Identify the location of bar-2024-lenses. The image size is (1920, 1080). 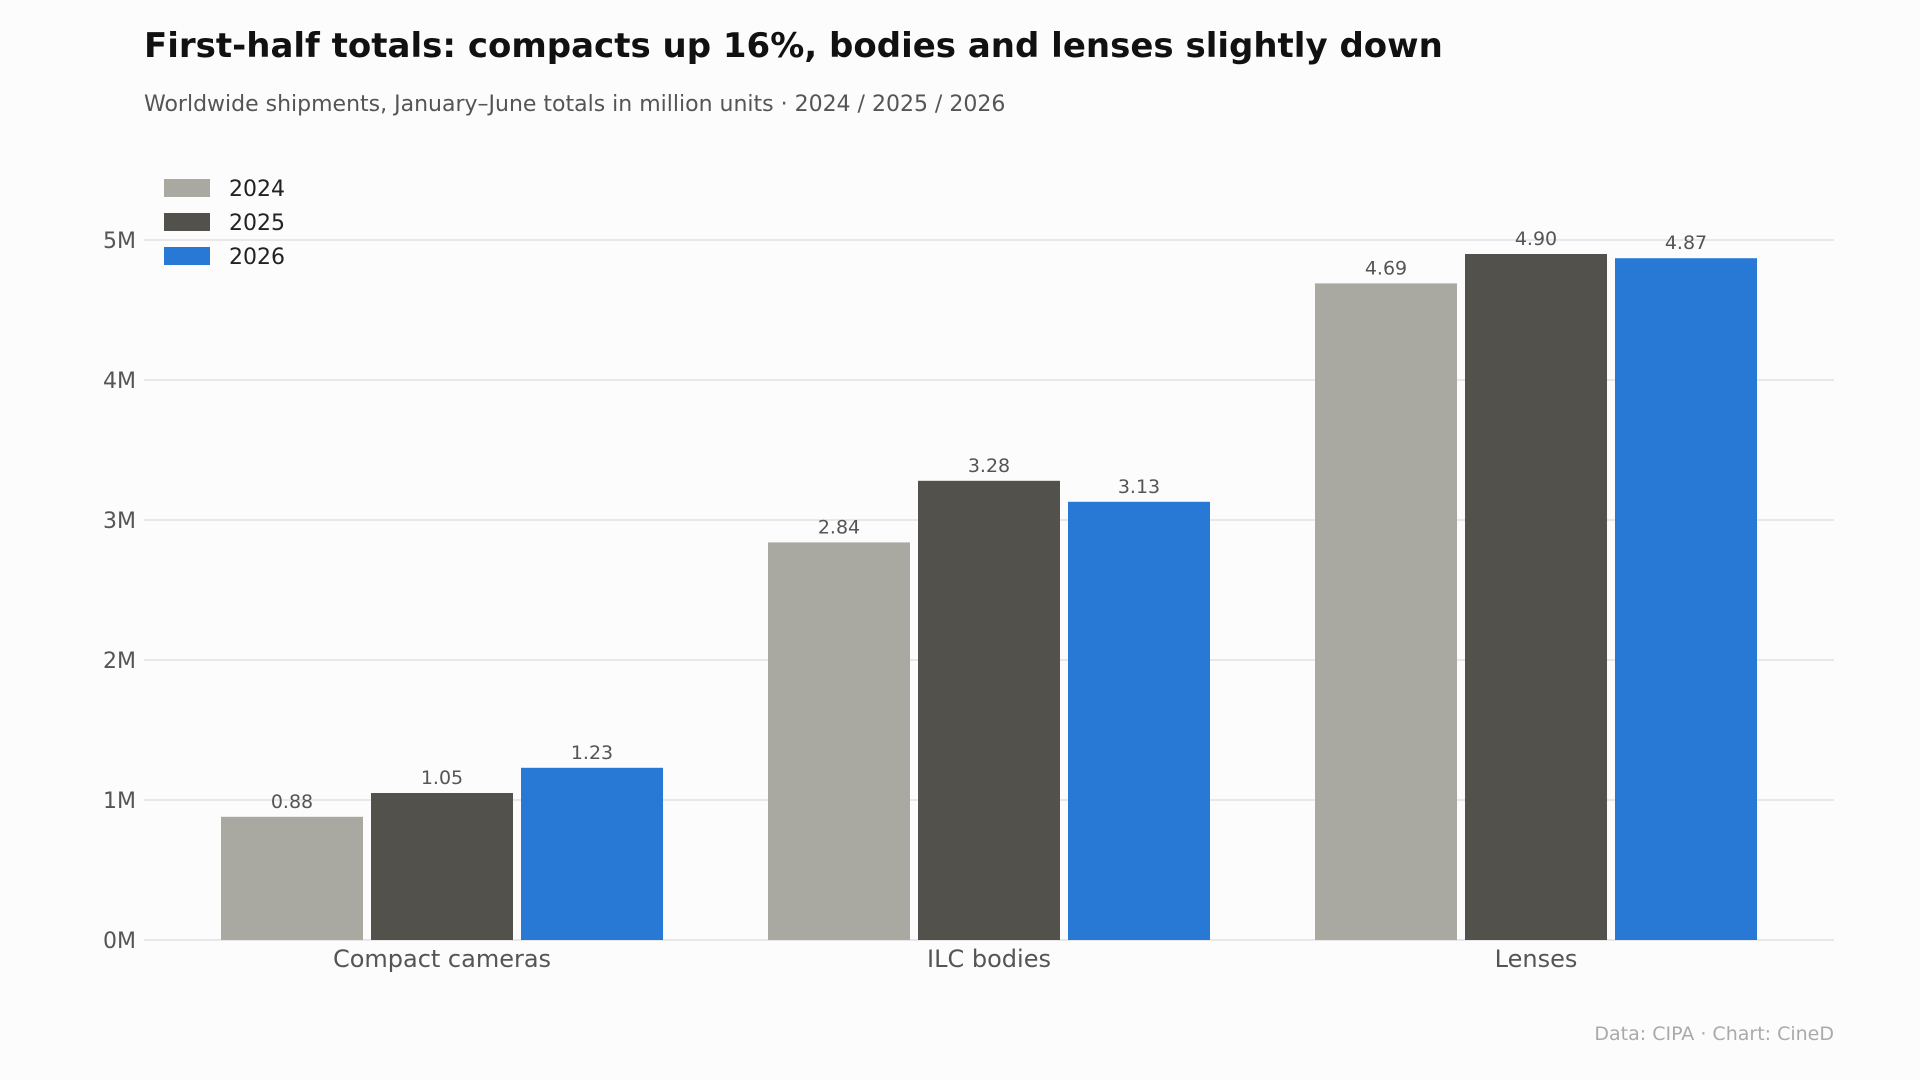
(1386, 611).